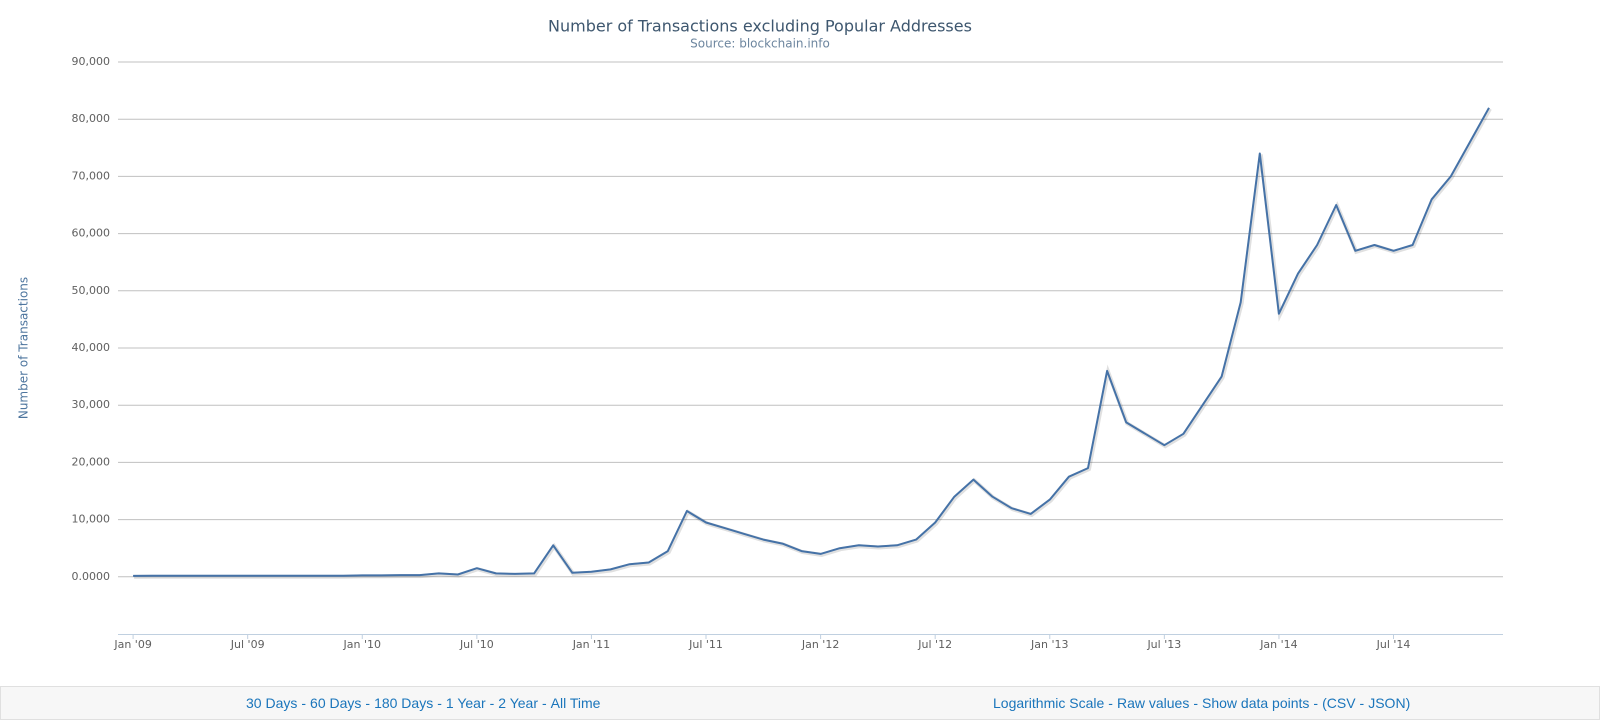 The width and height of the screenshot is (1600, 720). What do you see at coordinates (132, 644) in the screenshot?
I see `x-tick-label: Jan '09` at bounding box center [132, 644].